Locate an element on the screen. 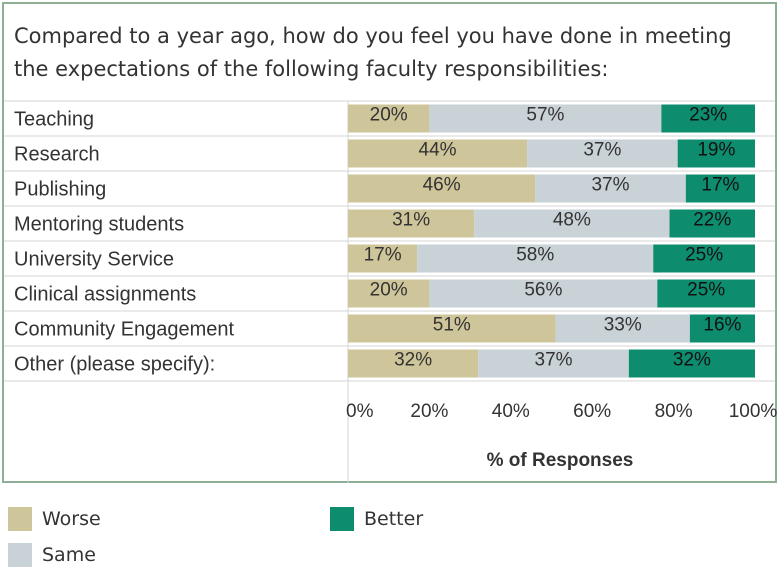 The width and height of the screenshot is (781, 578). data-label: 57% is located at coordinates (545, 115).